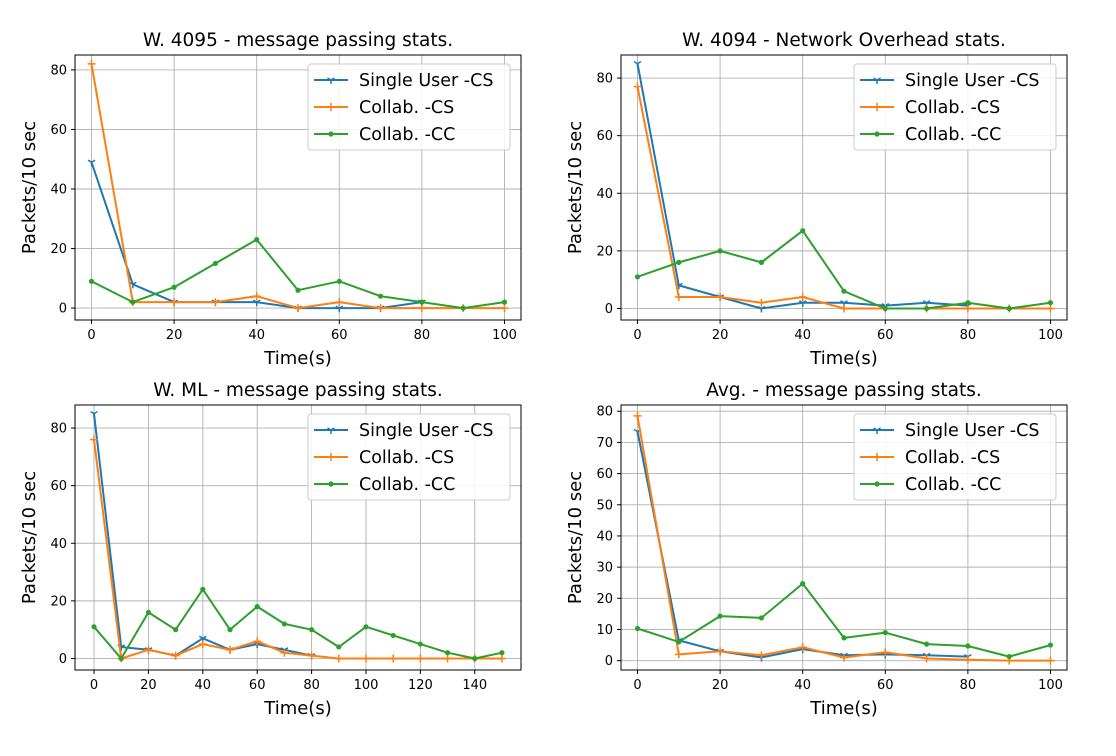 This screenshot has height=756, width=1116. I want to click on y-tick-label: 30, so click(604, 568).